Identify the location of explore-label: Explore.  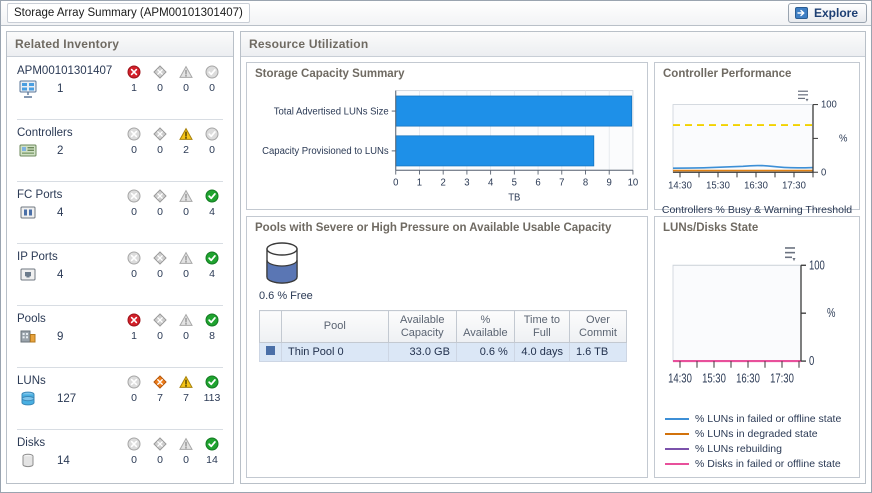
(835, 13).